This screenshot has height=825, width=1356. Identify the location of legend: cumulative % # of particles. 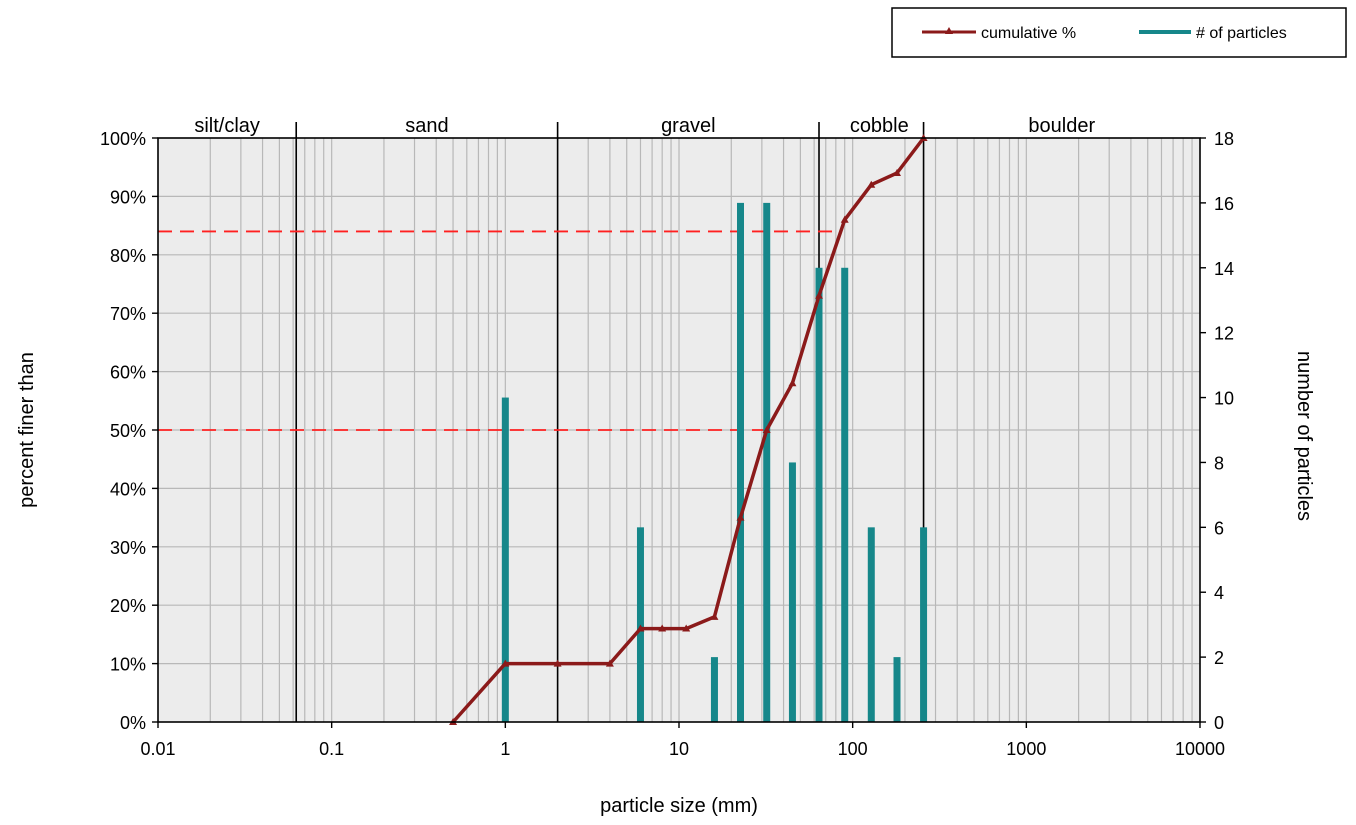
(1119, 32).